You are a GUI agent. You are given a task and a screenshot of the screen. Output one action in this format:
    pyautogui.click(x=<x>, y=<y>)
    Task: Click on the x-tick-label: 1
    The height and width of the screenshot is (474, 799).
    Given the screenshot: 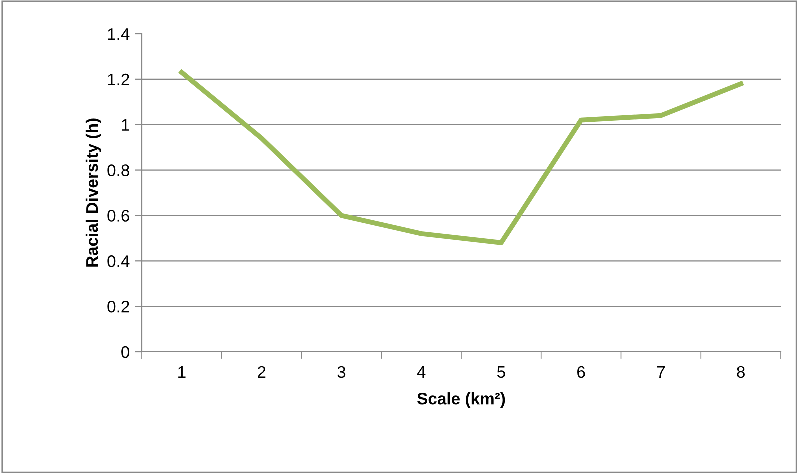 What is the action you would take?
    pyautogui.click(x=182, y=372)
    